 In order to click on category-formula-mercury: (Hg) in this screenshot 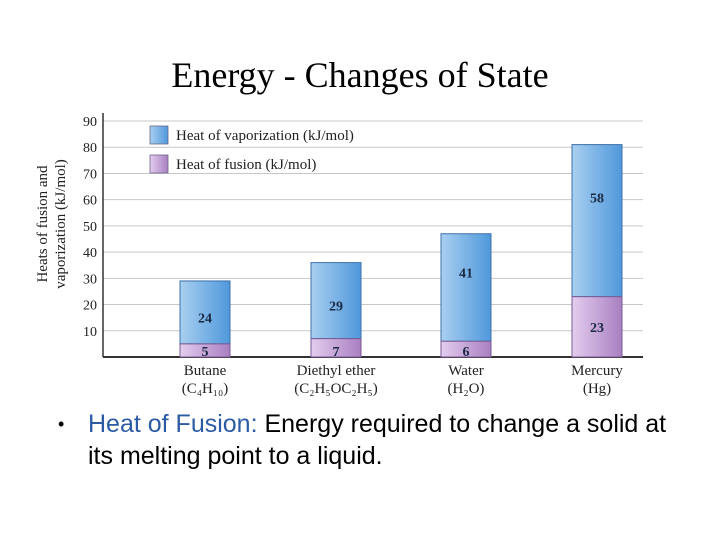, I will do `click(597, 389)`.